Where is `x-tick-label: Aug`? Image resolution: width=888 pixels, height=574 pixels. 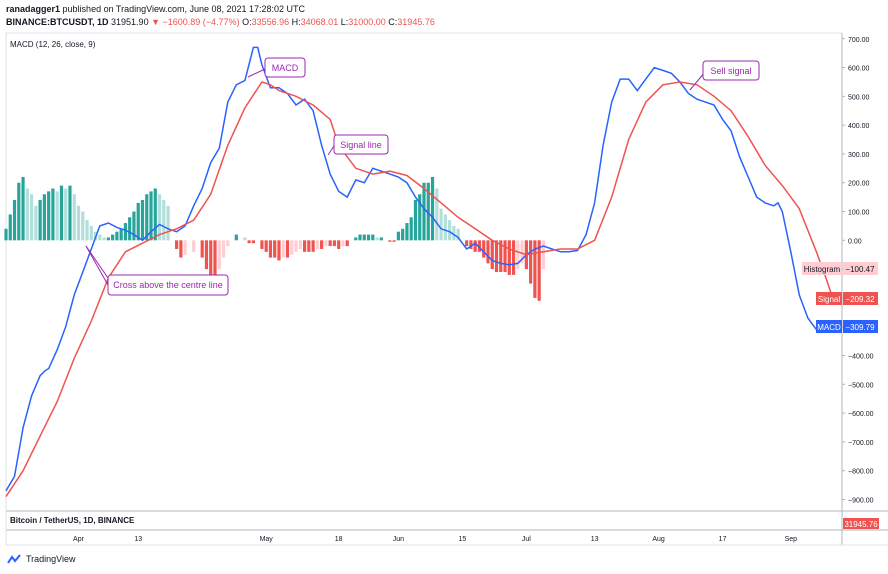 x-tick-label: Aug is located at coordinates (658, 539).